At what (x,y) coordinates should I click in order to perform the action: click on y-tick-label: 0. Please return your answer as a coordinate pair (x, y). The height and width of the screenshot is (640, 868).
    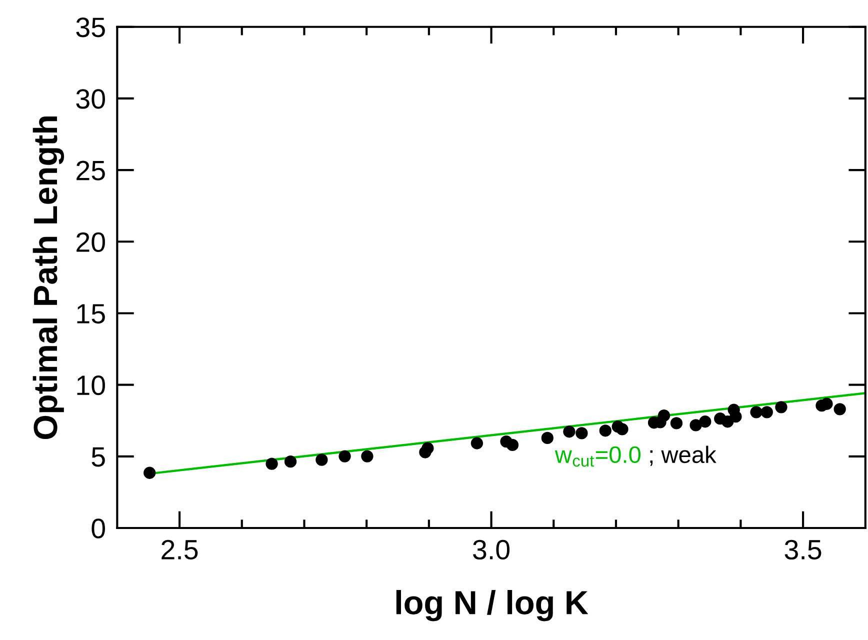
    Looking at the image, I should click on (98, 528).